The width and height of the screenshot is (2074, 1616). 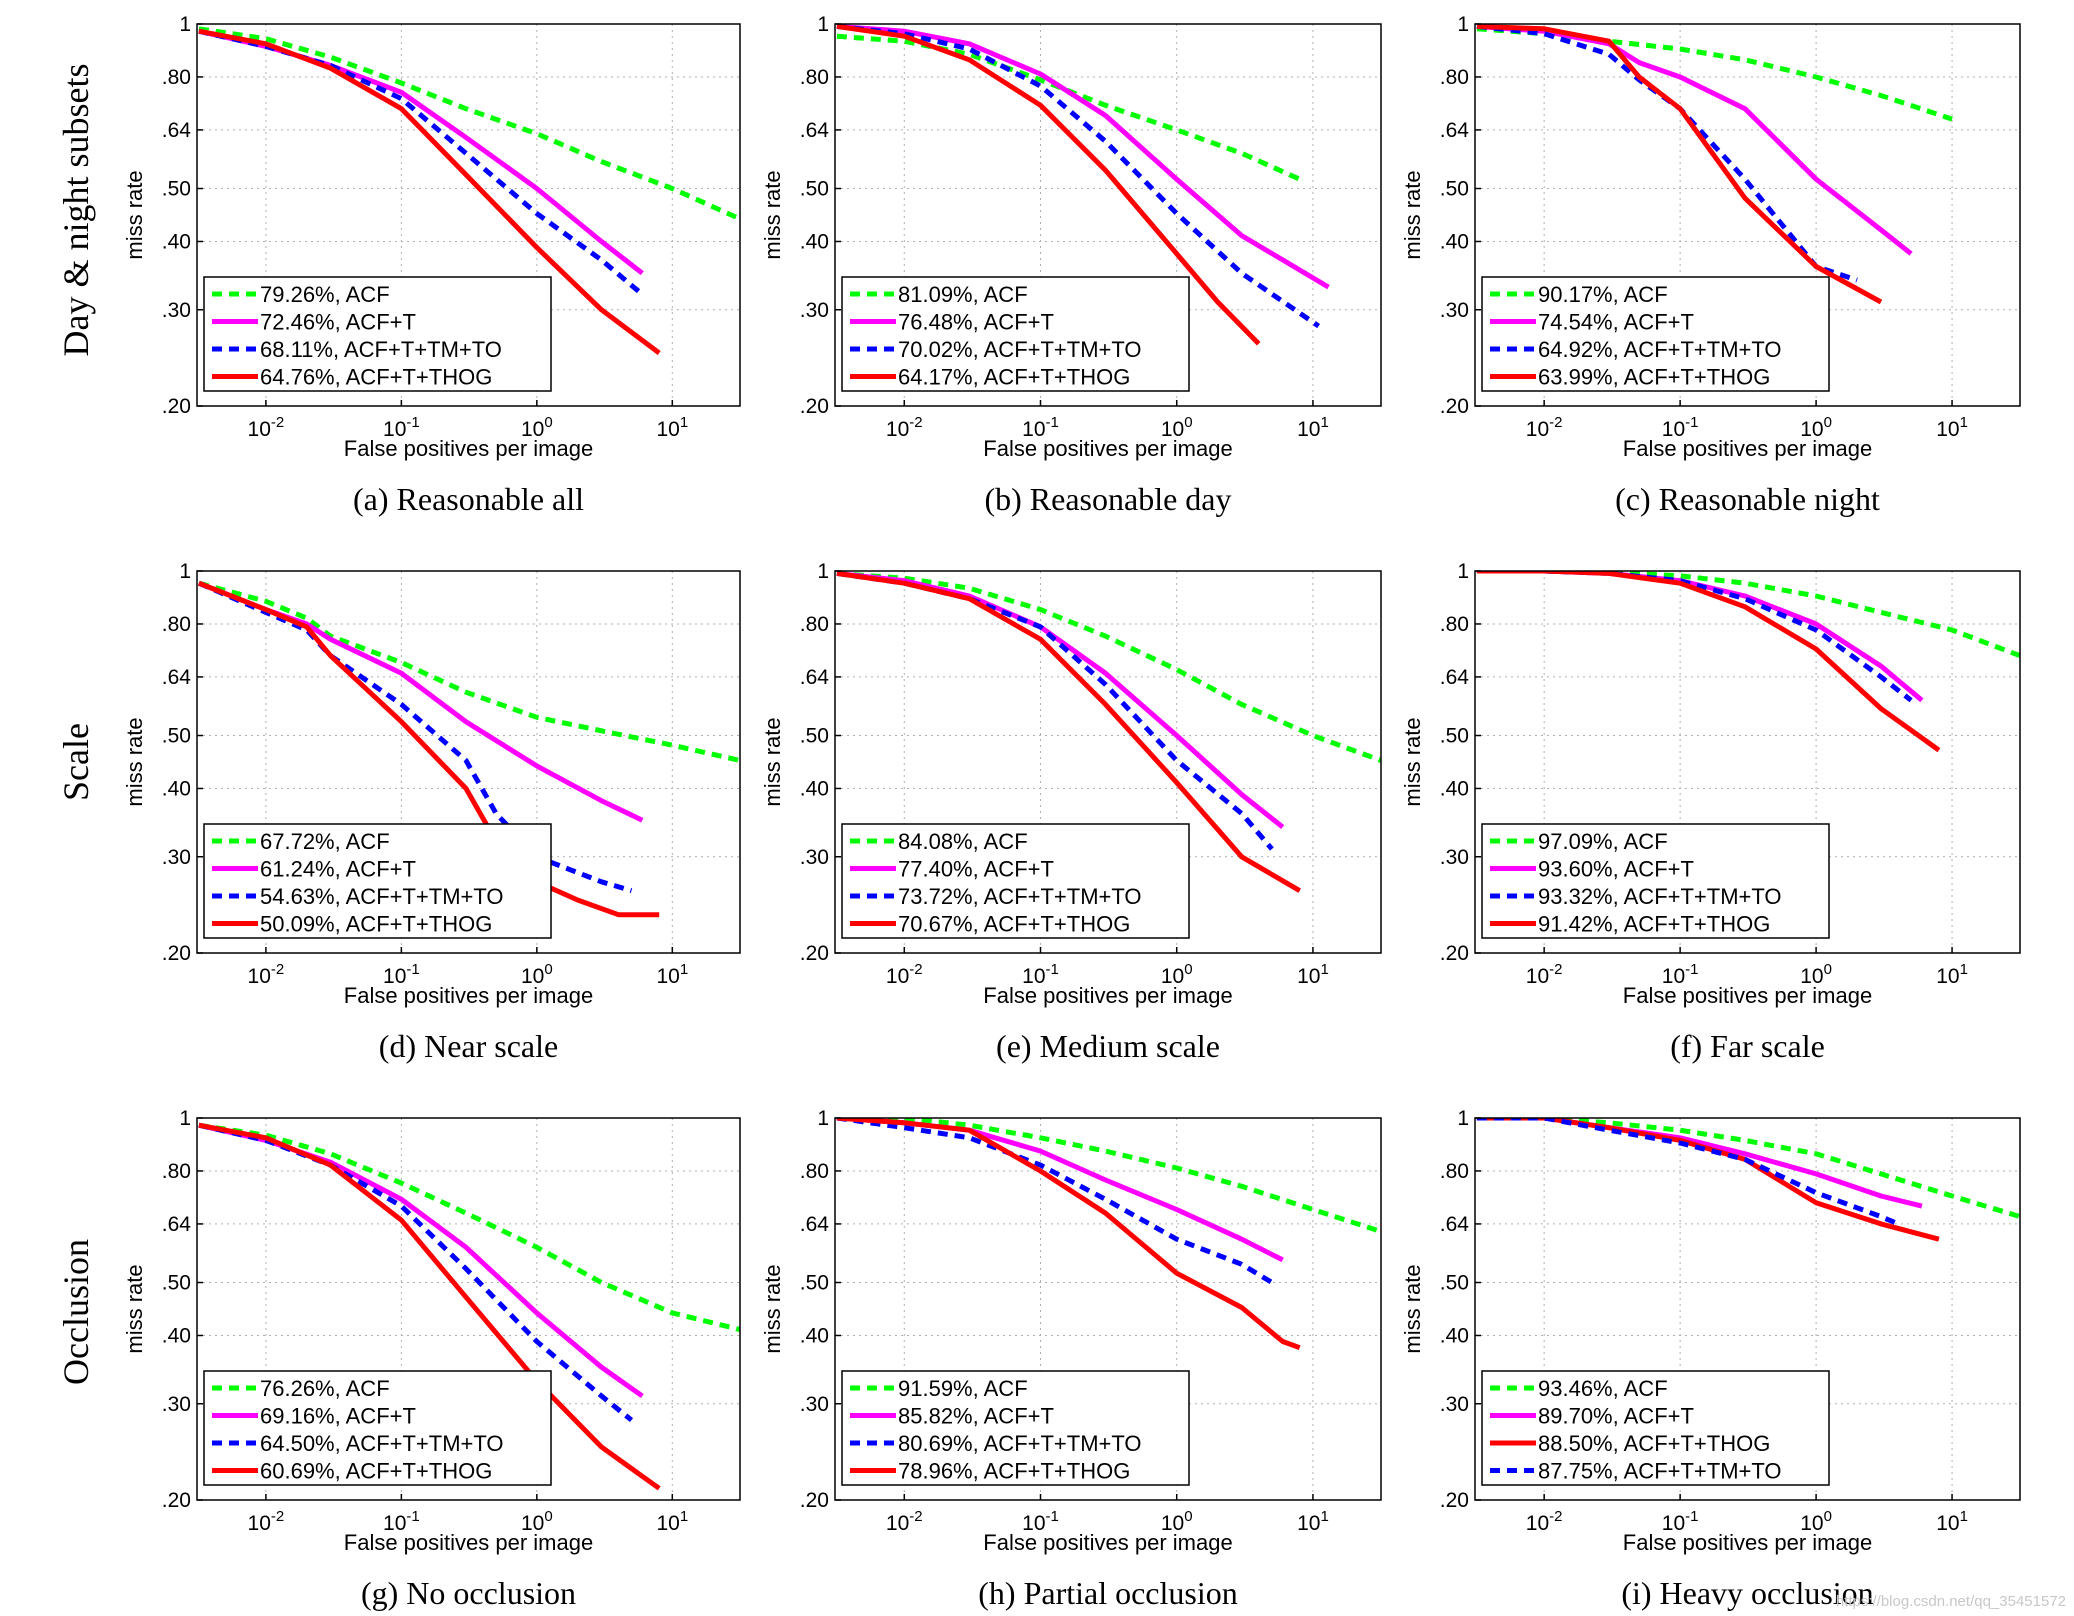 I want to click on chart-caption: (i) Heavy occlusion, so click(x=1747, y=1593).